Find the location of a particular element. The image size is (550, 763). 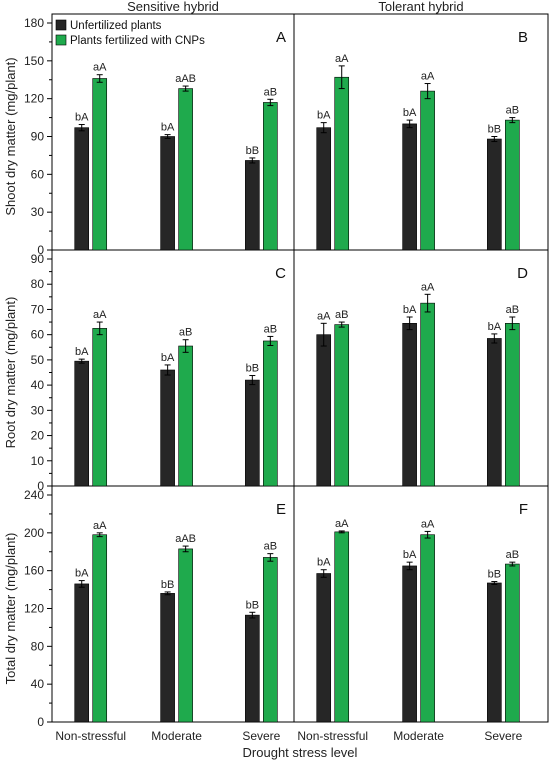

legend-label: Plants fertilized with CNPs is located at coordinates (137, 41).